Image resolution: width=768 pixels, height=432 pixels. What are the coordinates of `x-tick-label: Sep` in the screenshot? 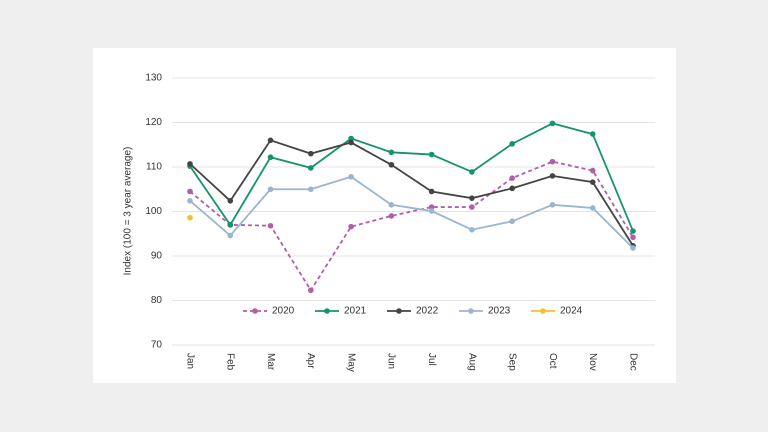 It's located at (512, 362).